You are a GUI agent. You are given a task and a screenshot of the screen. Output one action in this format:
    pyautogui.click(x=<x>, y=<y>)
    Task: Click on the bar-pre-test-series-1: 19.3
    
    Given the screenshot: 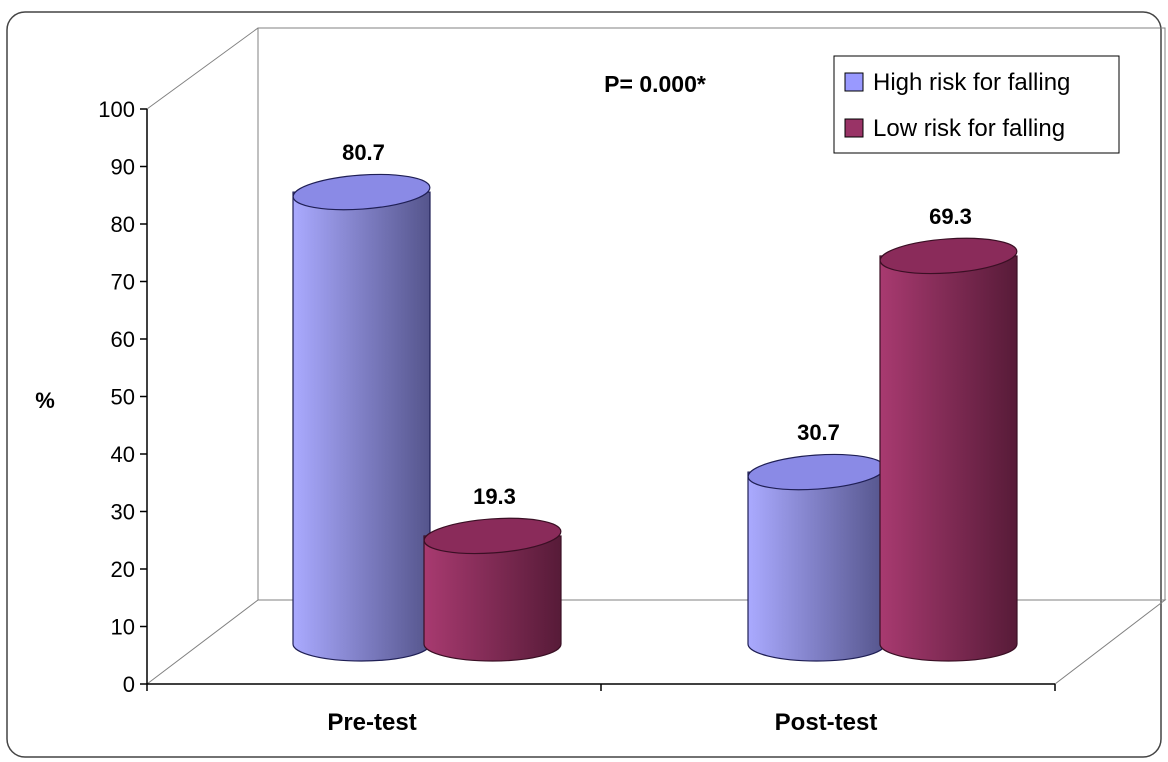 What is the action you would take?
    pyautogui.click(x=492, y=573)
    